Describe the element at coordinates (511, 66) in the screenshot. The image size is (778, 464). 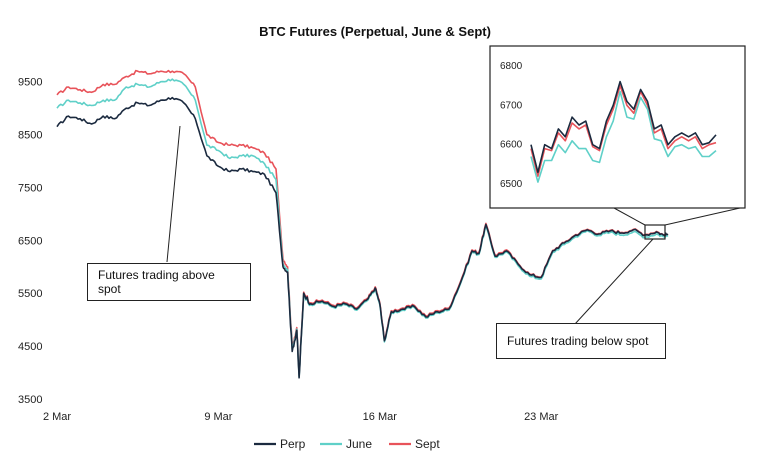
I see `inset-y-tick-label: 6800` at that location.